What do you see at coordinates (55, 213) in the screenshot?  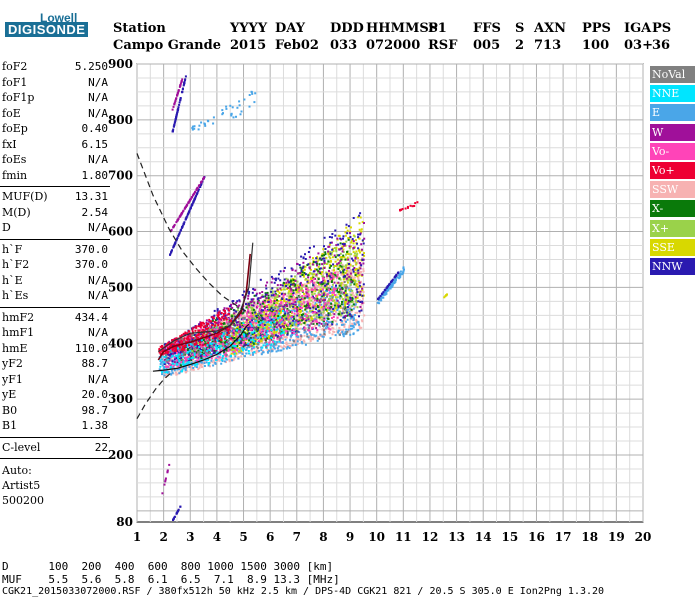 I see `param-row: M(D) 2.54` at bounding box center [55, 213].